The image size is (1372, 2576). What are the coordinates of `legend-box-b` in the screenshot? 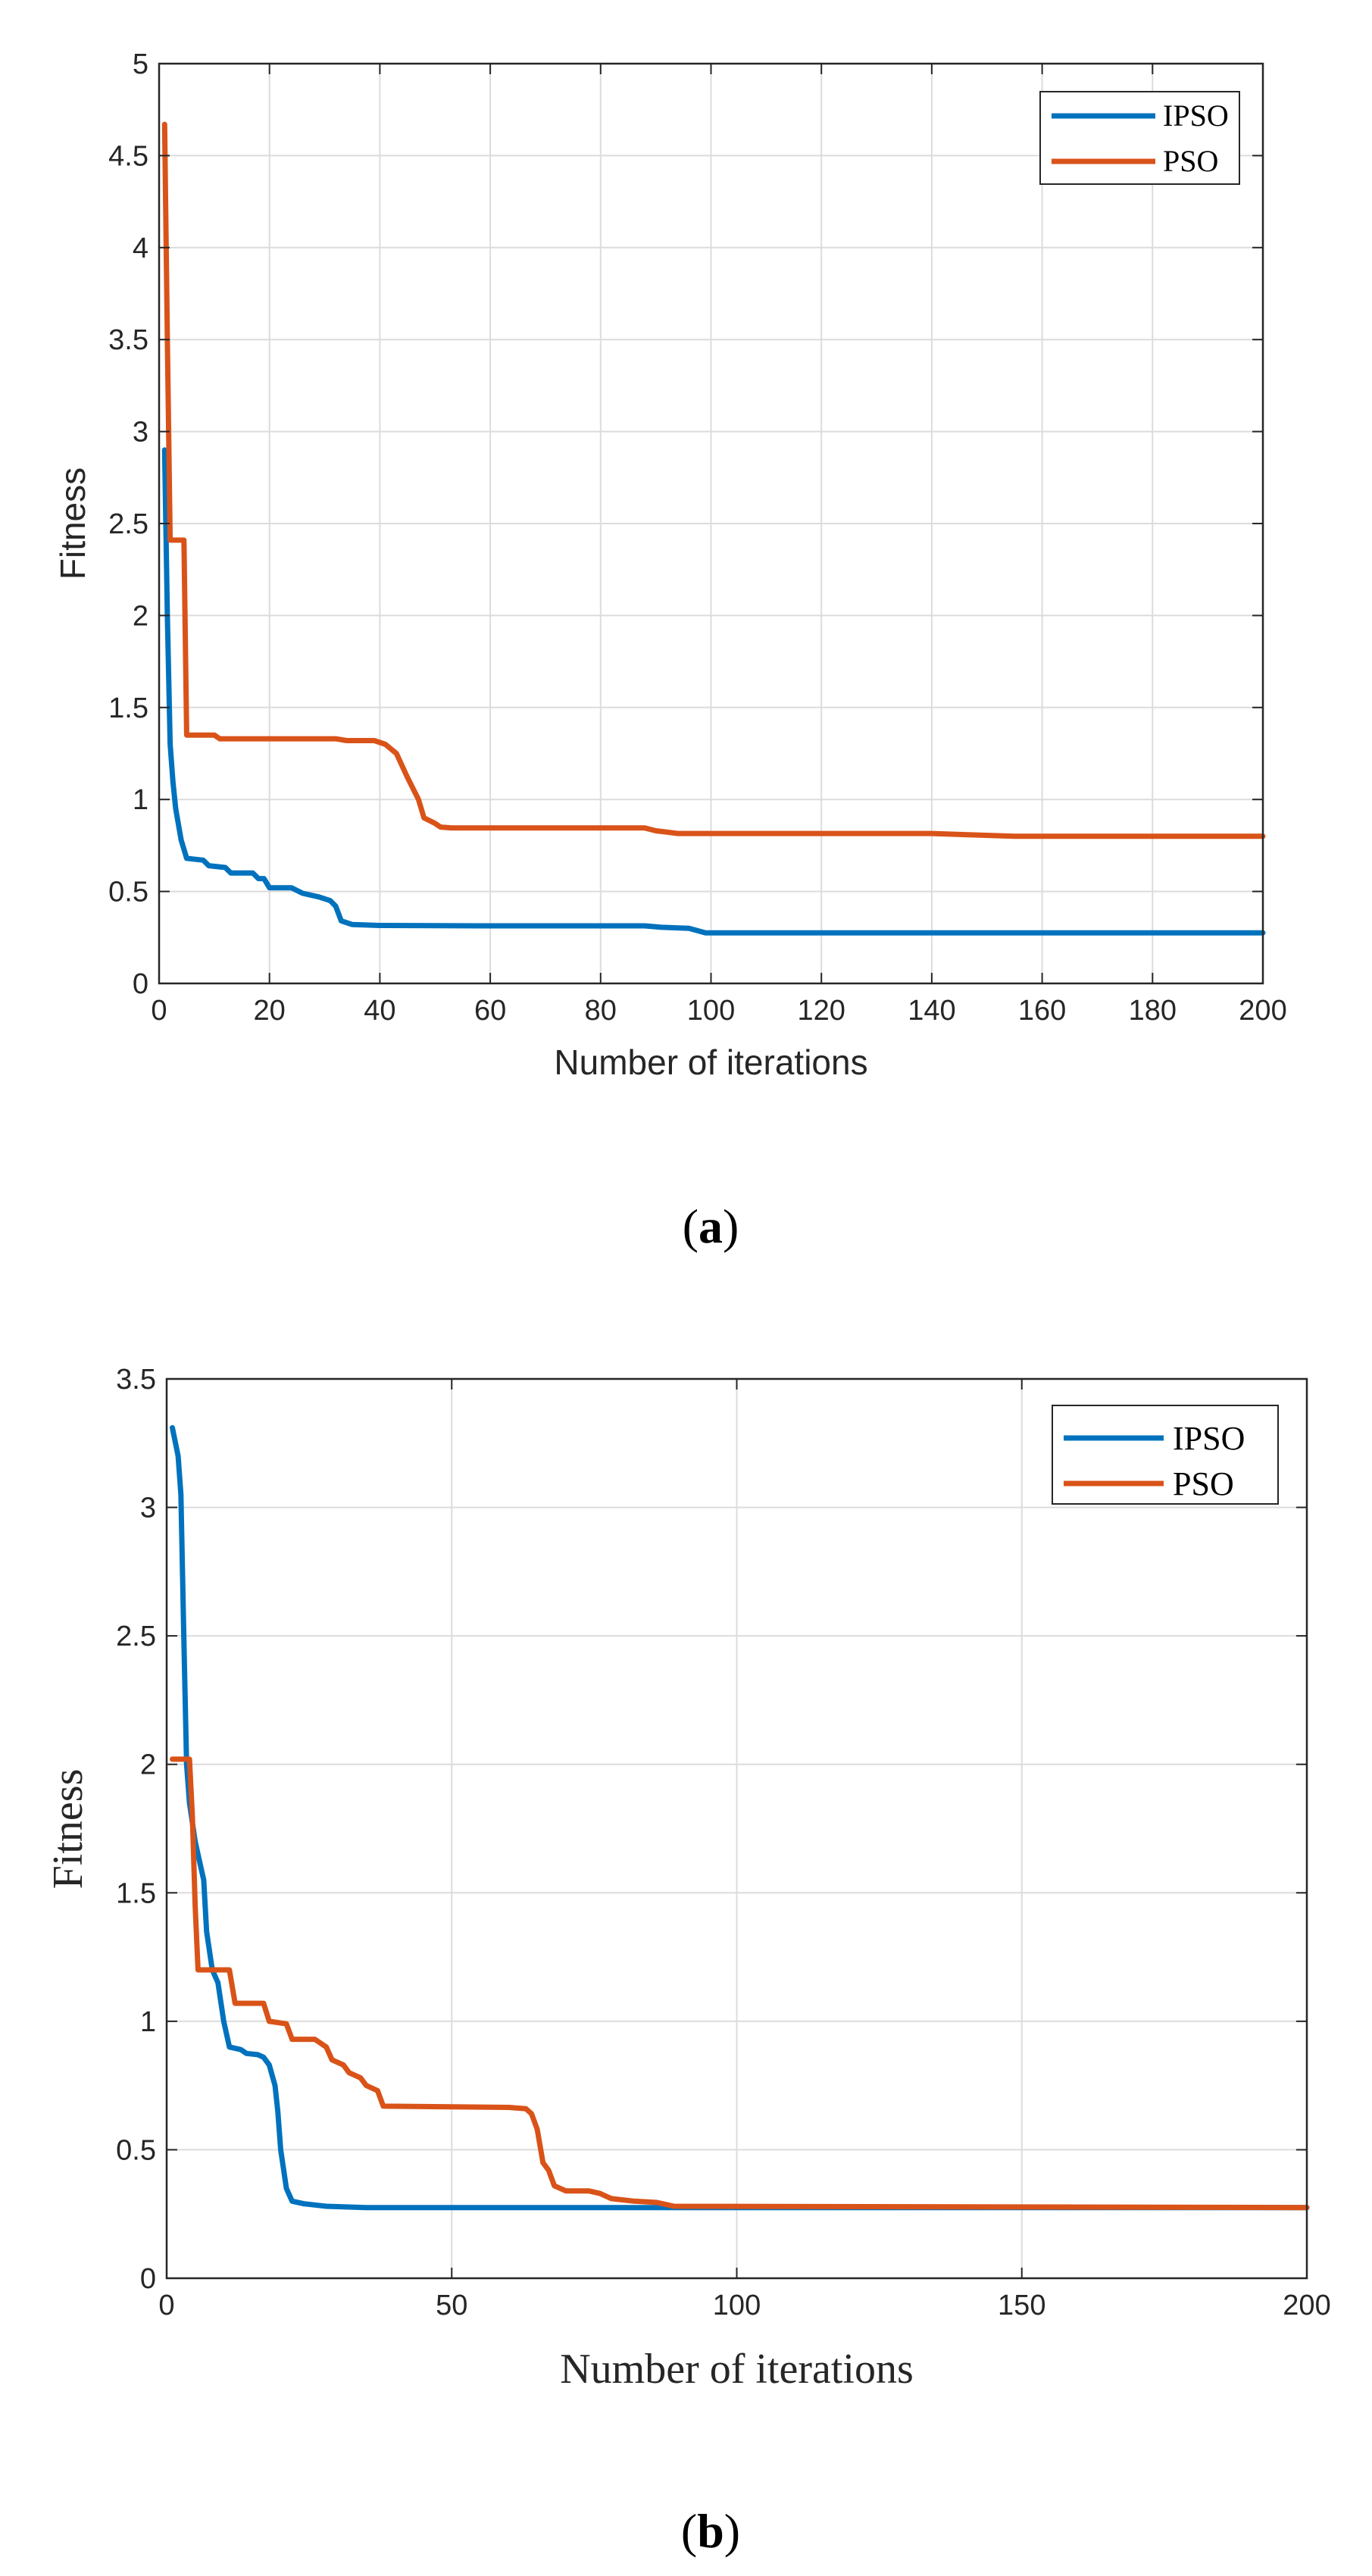 It's located at (1165, 1455).